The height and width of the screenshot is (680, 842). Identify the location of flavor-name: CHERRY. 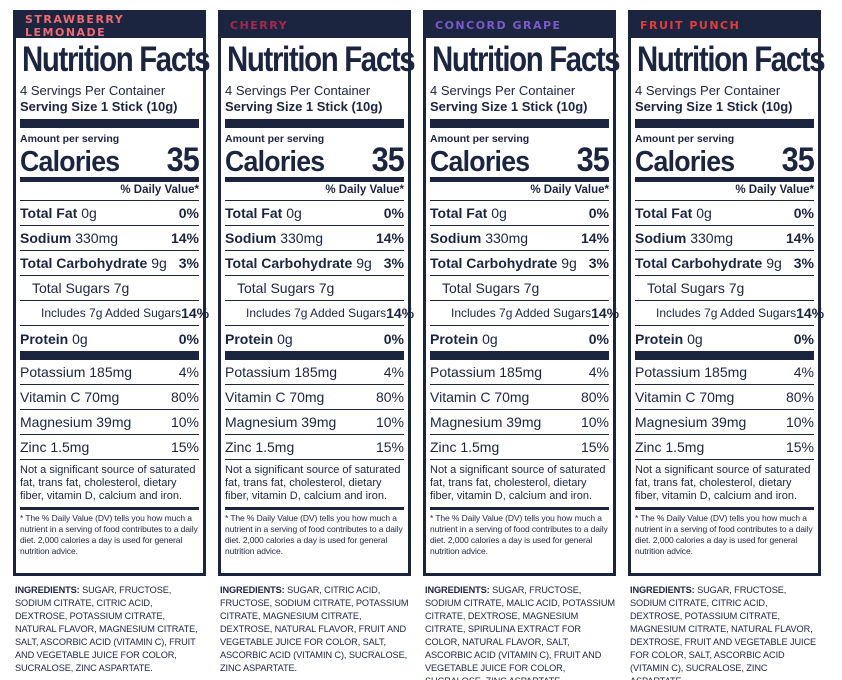
(259, 25).